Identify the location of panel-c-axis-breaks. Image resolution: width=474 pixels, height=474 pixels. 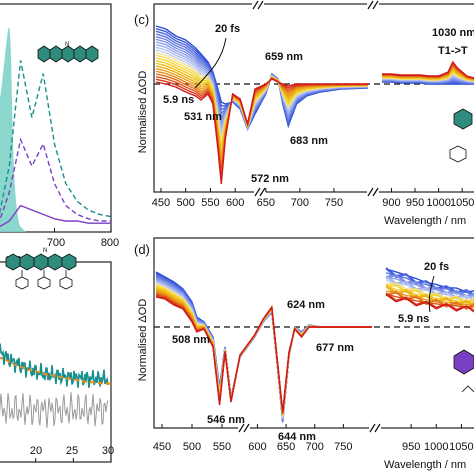
(315, 98).